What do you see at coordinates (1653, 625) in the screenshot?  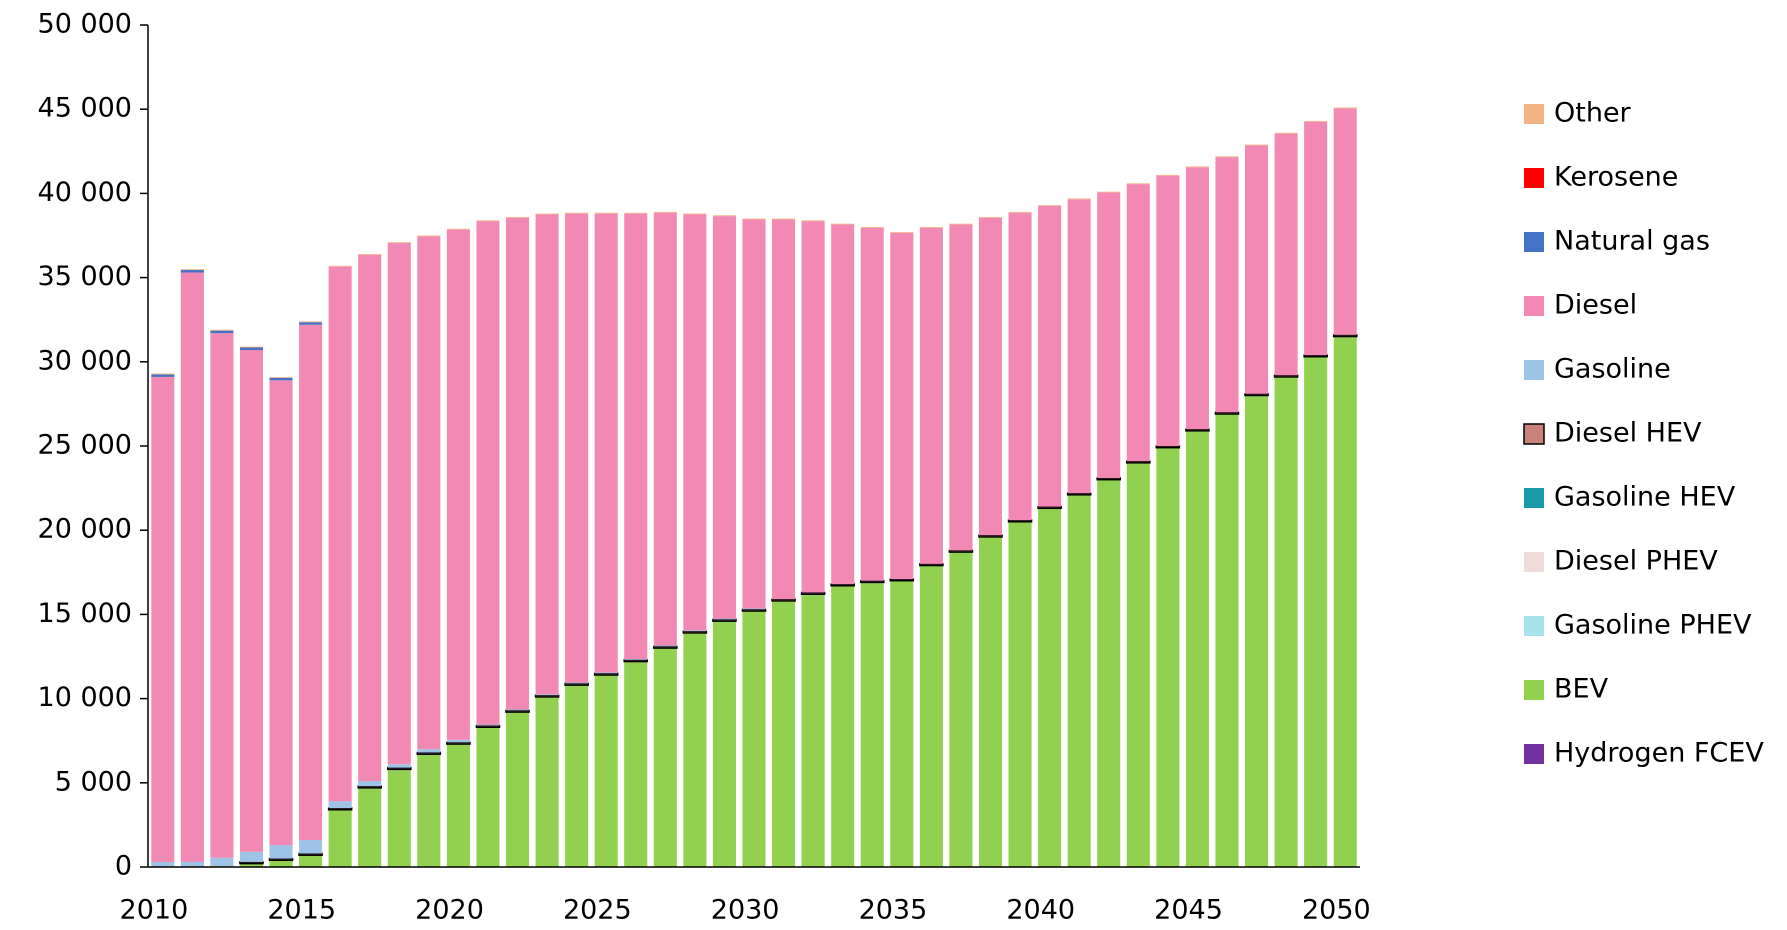 I see `legend-label: Gasoline PHEV` at bounding box center [1653, 625].